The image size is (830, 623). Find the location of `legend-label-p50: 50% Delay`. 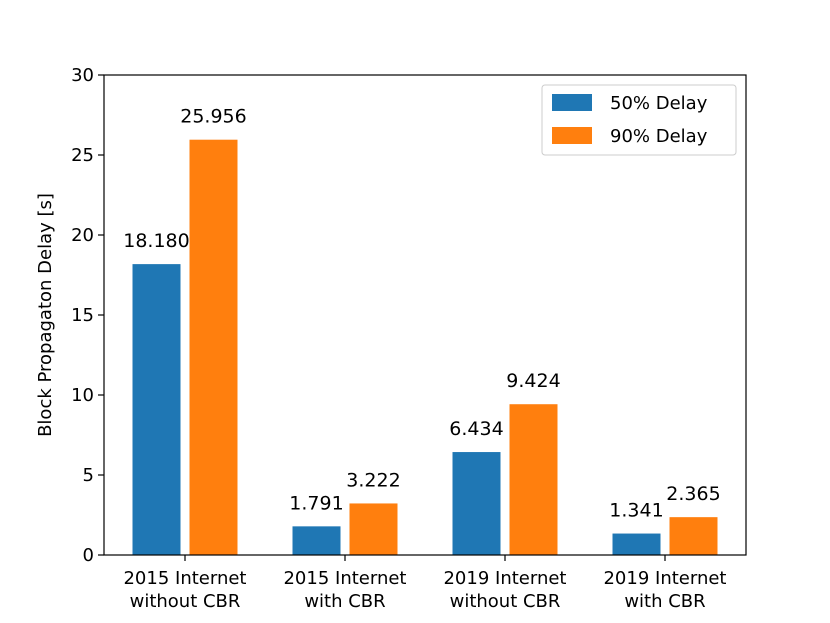

legend-label-p50: 50% Delay is located at coordinates (659, 103).